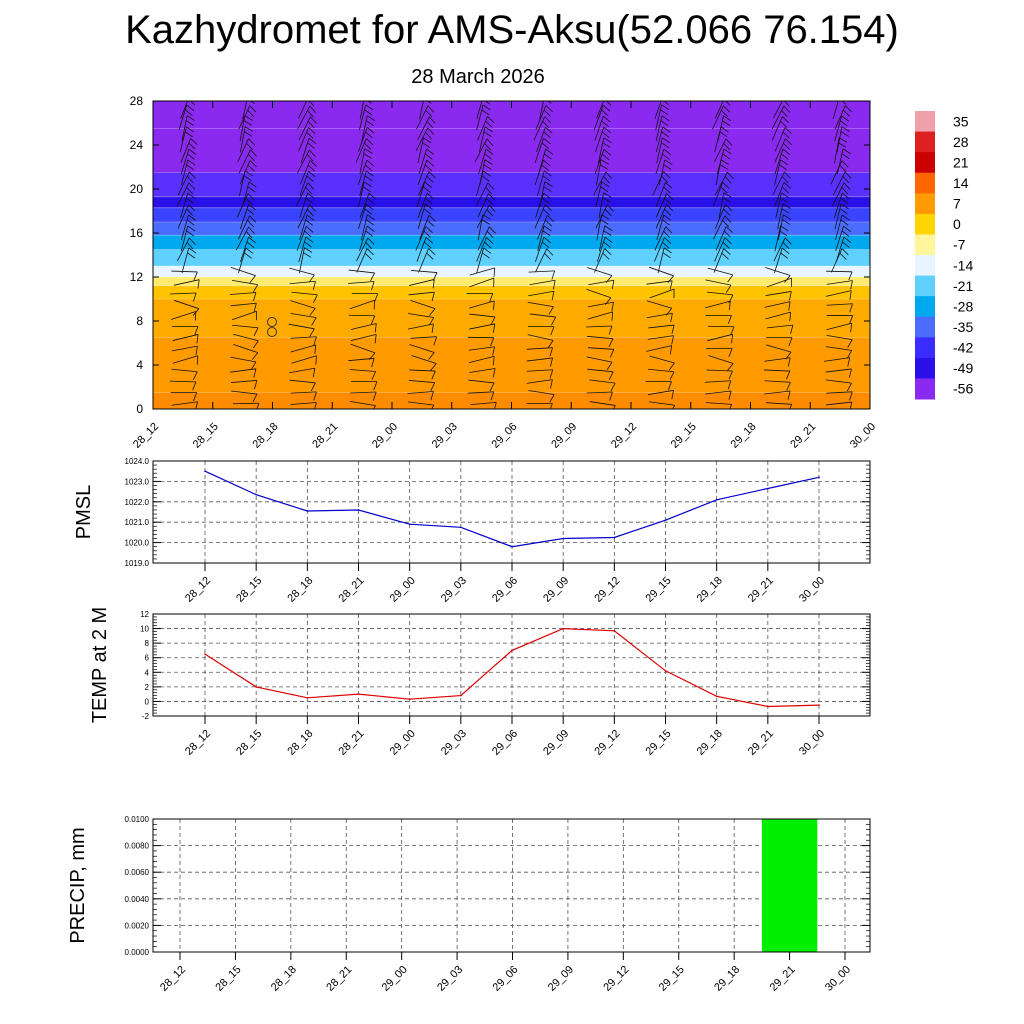 This screenshot has width=1024, height=1024. What do you see at coordinates (139, 321) in the screenshot?
I see `y-tick-label: 8` at bounding box center [139, 321].